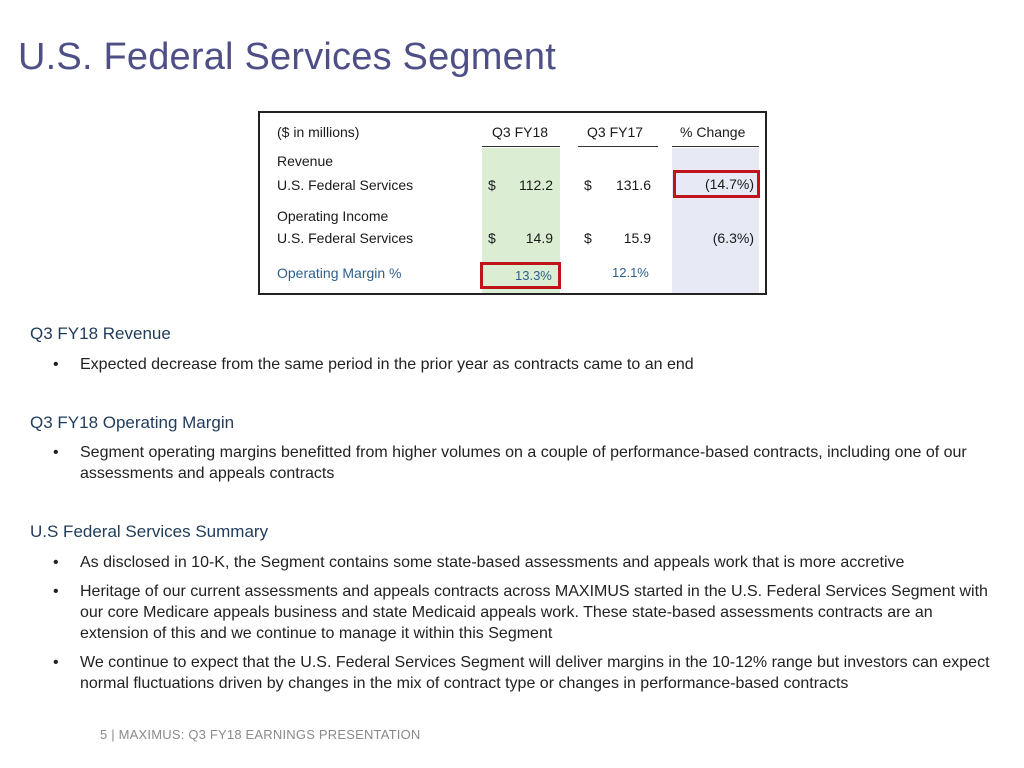 The width and height of the screenshot is (1024, 768). What do you see at coordinates (287, 57) in the screenshot?
I see `page-title: U.S. Federal Services Segment` at bounding box center [287, 57].